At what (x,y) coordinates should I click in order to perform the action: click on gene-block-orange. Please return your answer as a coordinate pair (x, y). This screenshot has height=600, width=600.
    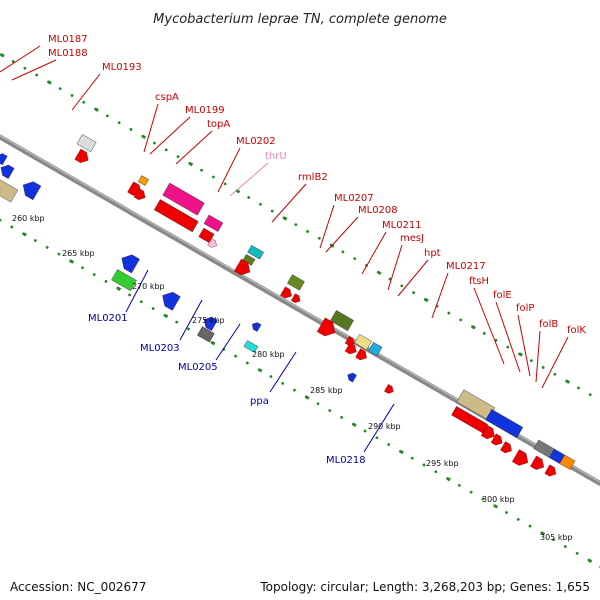
    Looking at the image, I should click on (567, 462).